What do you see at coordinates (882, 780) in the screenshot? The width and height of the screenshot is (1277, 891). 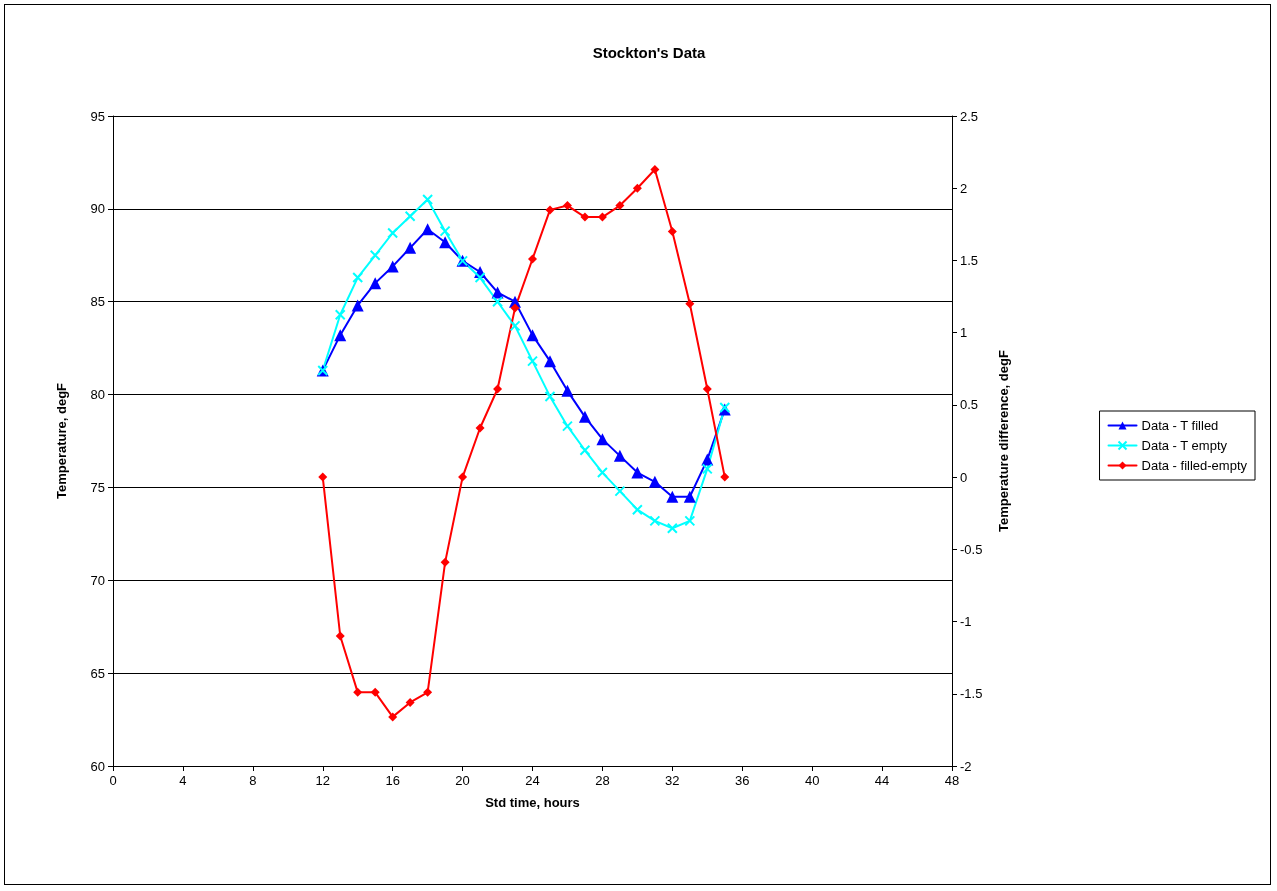 I see `x-tick-label: 44` at bounding box center [882, 780].